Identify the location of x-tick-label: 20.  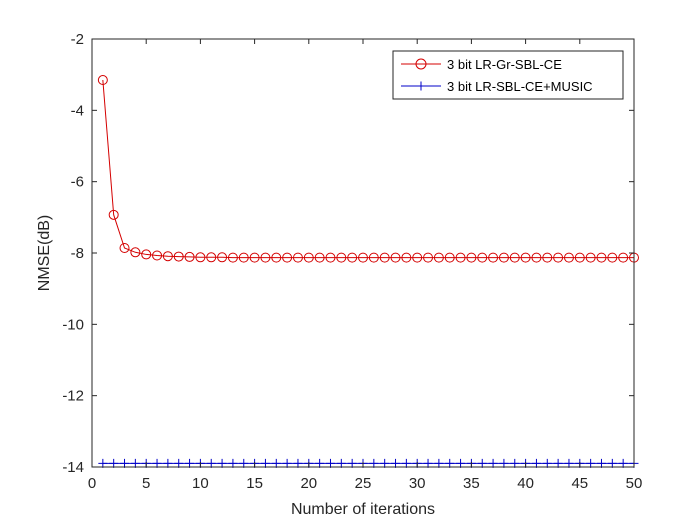
(308, 483).